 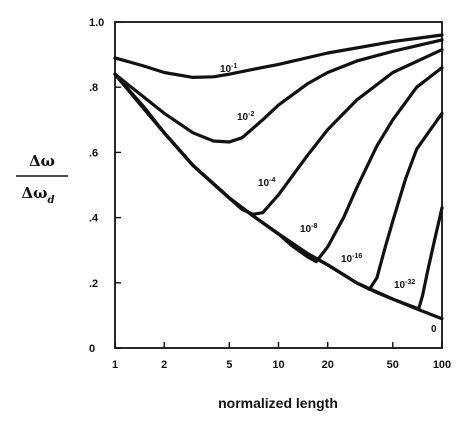 I want to click on y-axis-label-denominator-text: Δω, so click(x=35, y=193).